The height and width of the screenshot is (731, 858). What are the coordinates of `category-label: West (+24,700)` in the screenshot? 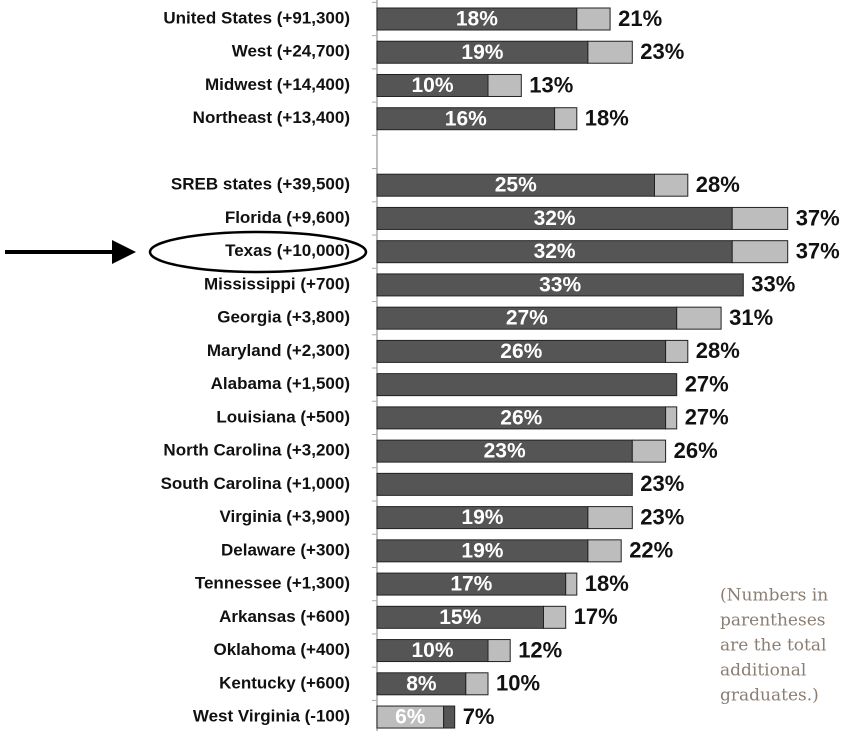 It's located at (291, 51).